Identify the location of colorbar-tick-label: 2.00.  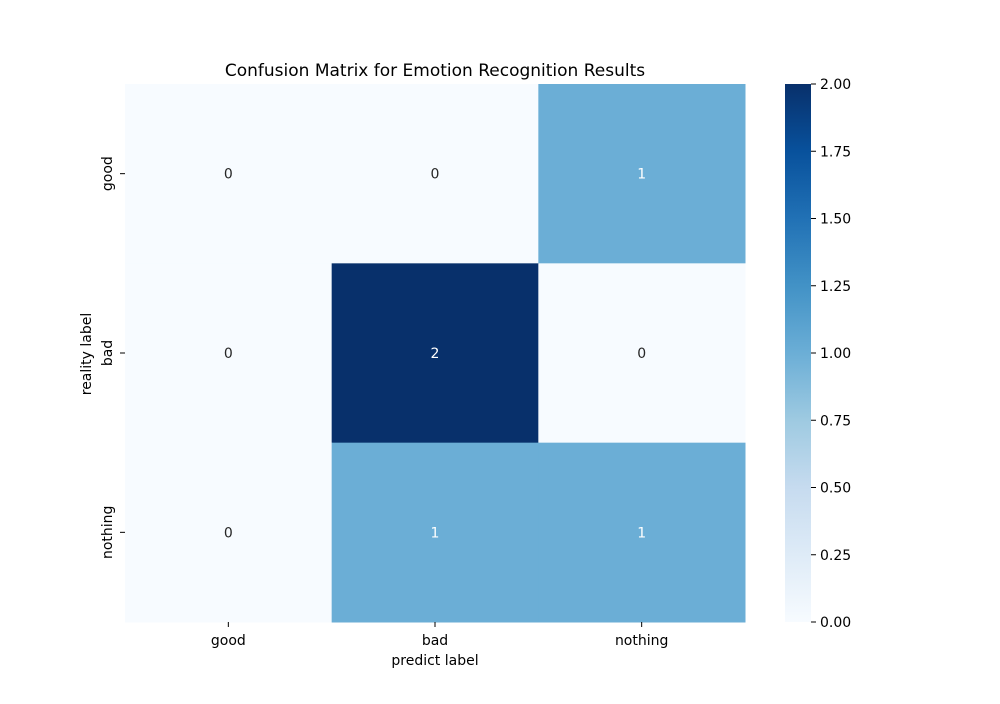
(835, 85).